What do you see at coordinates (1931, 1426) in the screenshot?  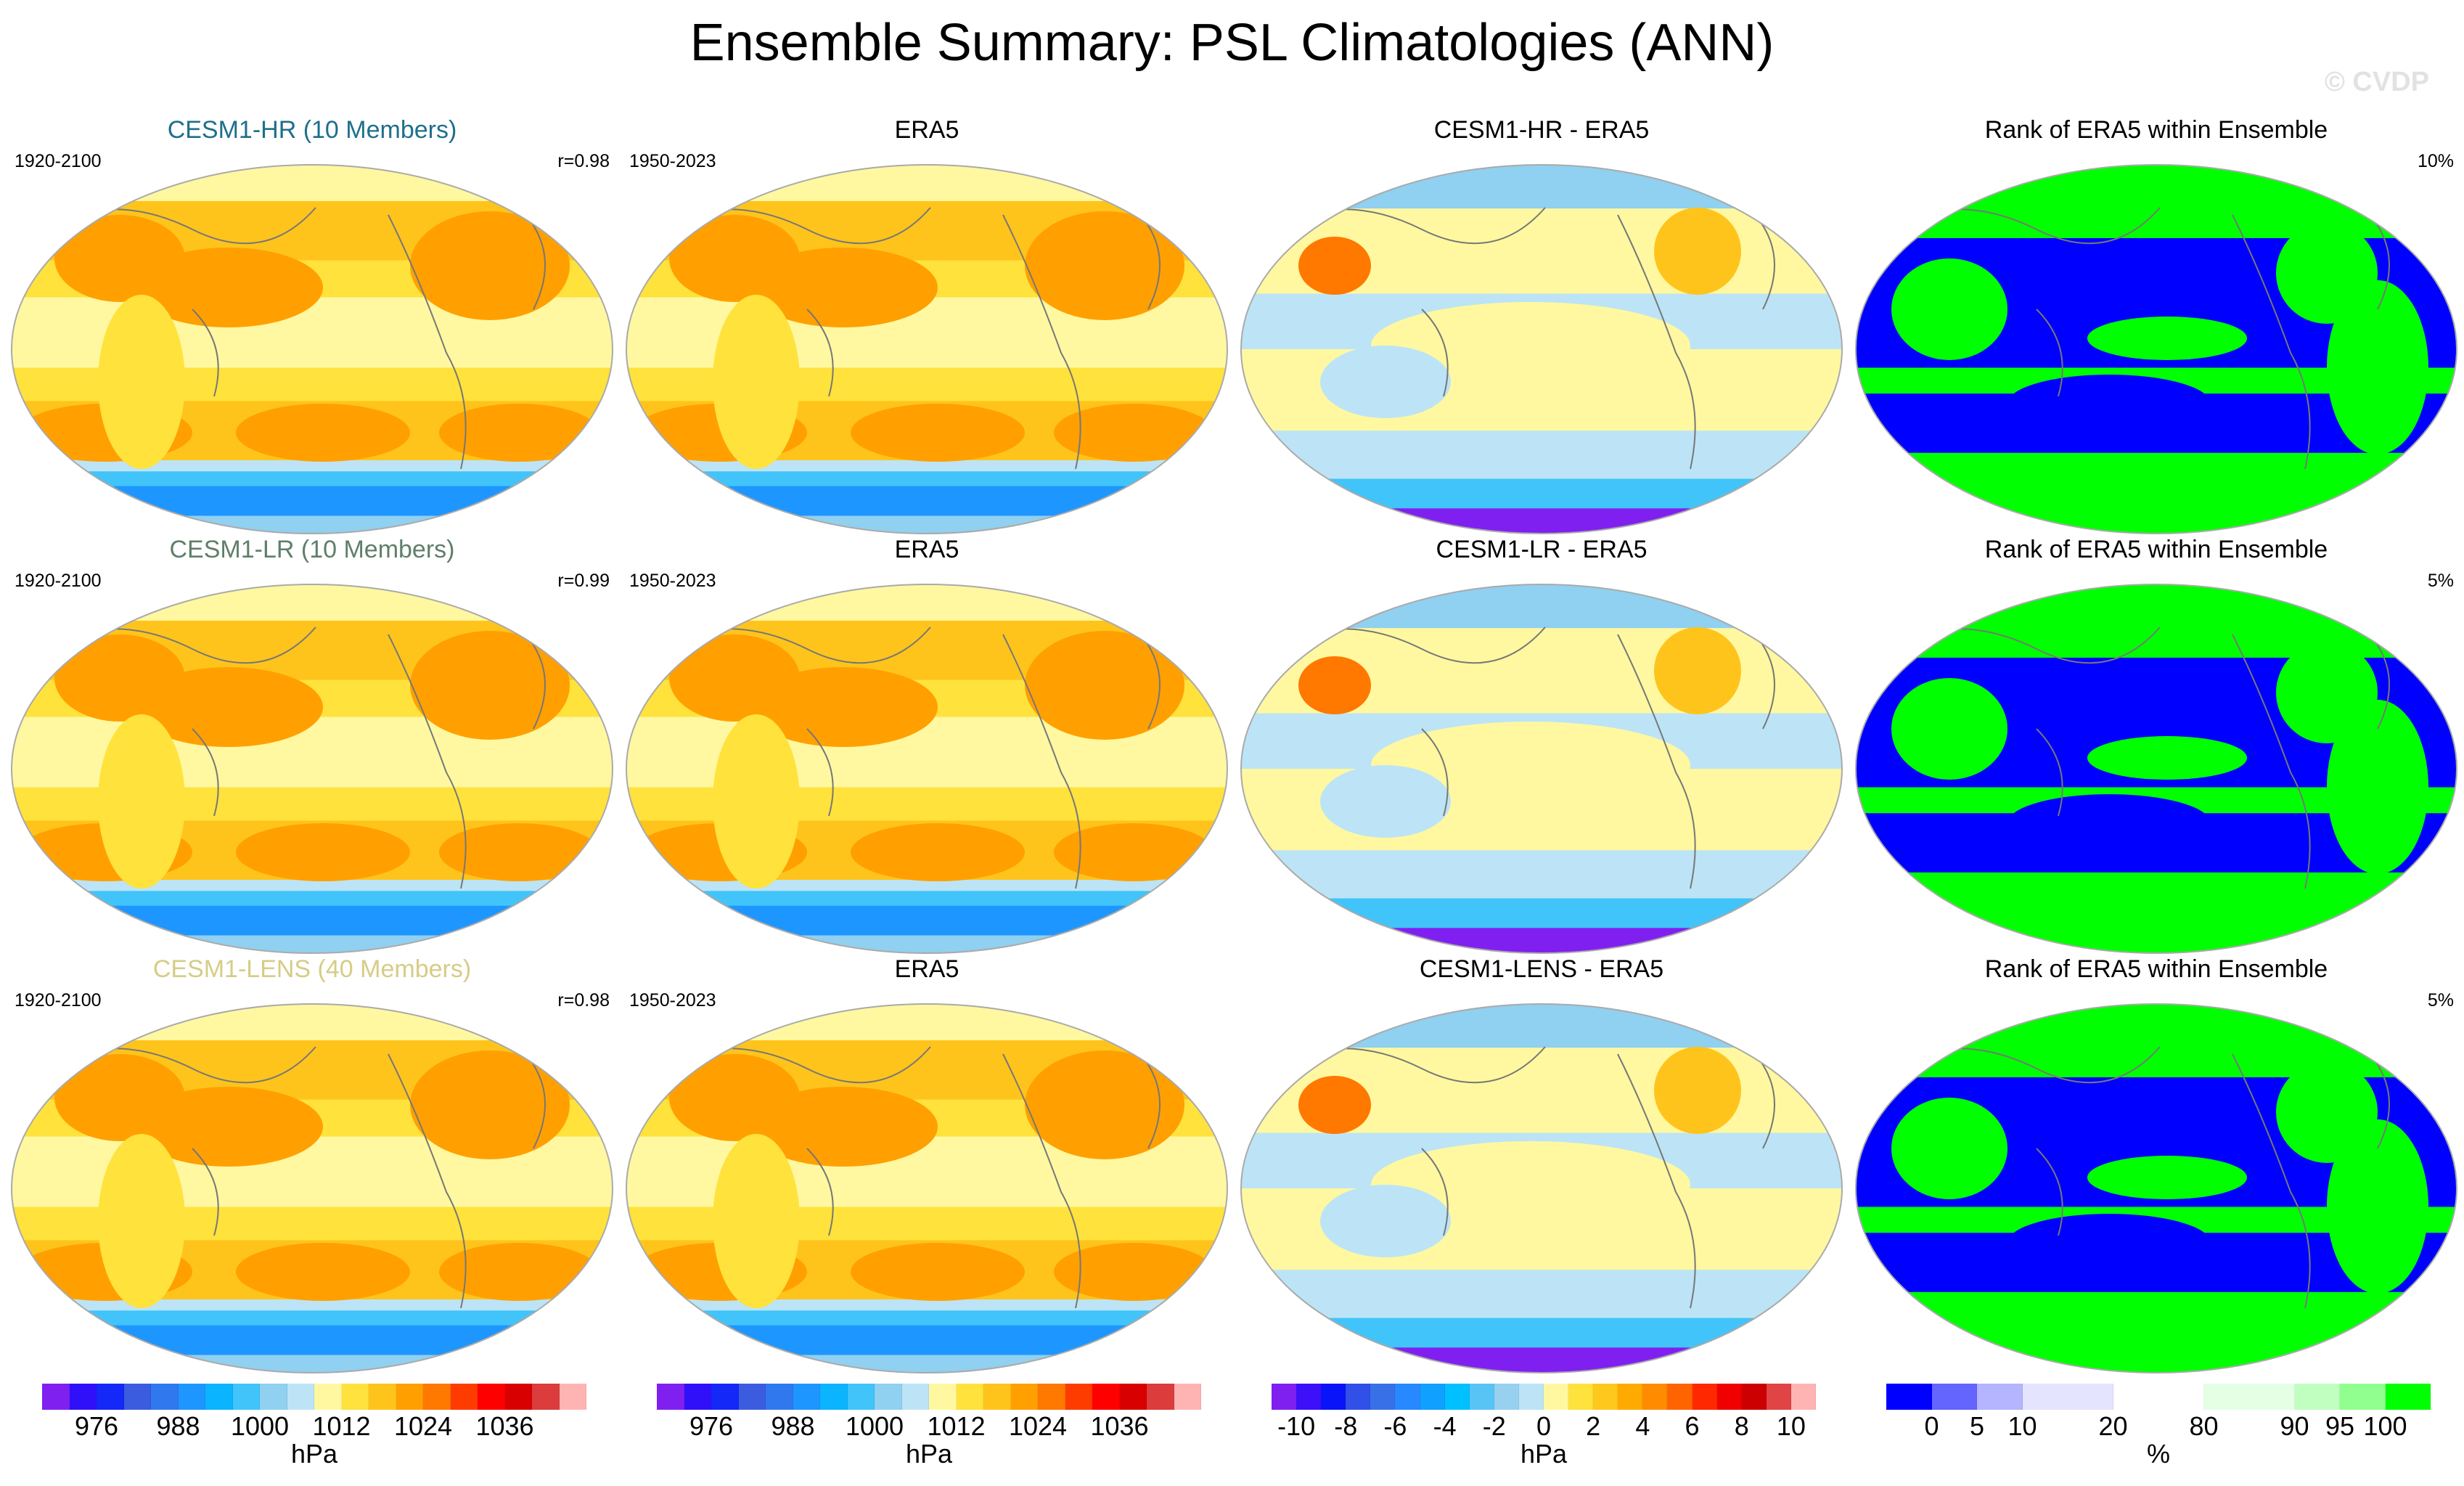 I see `colorbar-tick-label: 0` at bounding box center [1931, 1426].